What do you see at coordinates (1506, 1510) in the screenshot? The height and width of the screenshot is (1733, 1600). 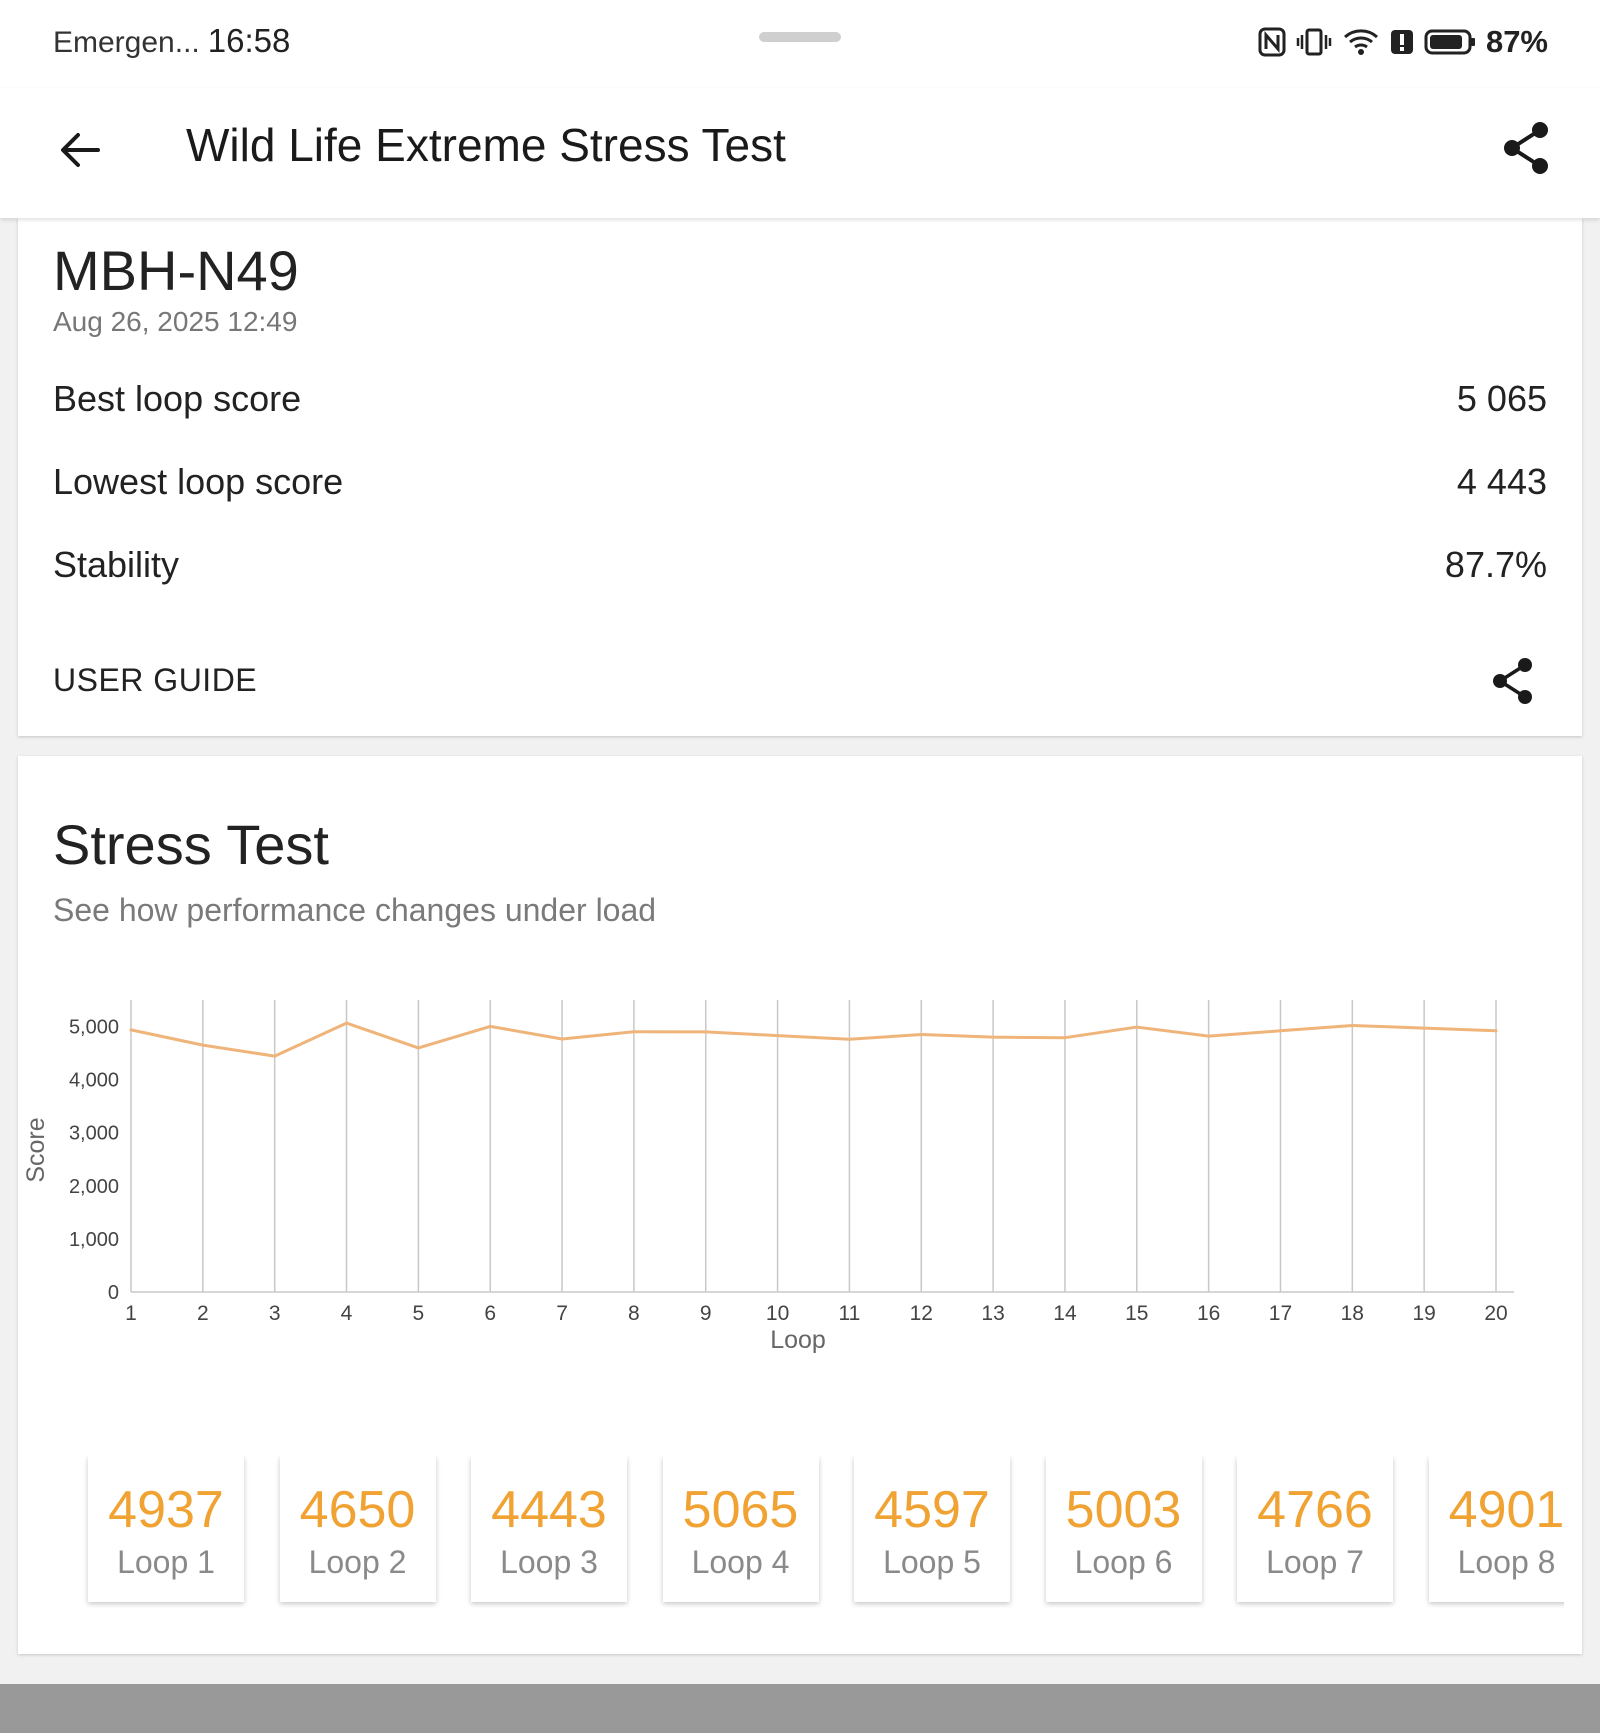 I see `loop-score-value: 4901` at bounding box center [1506, 1510].